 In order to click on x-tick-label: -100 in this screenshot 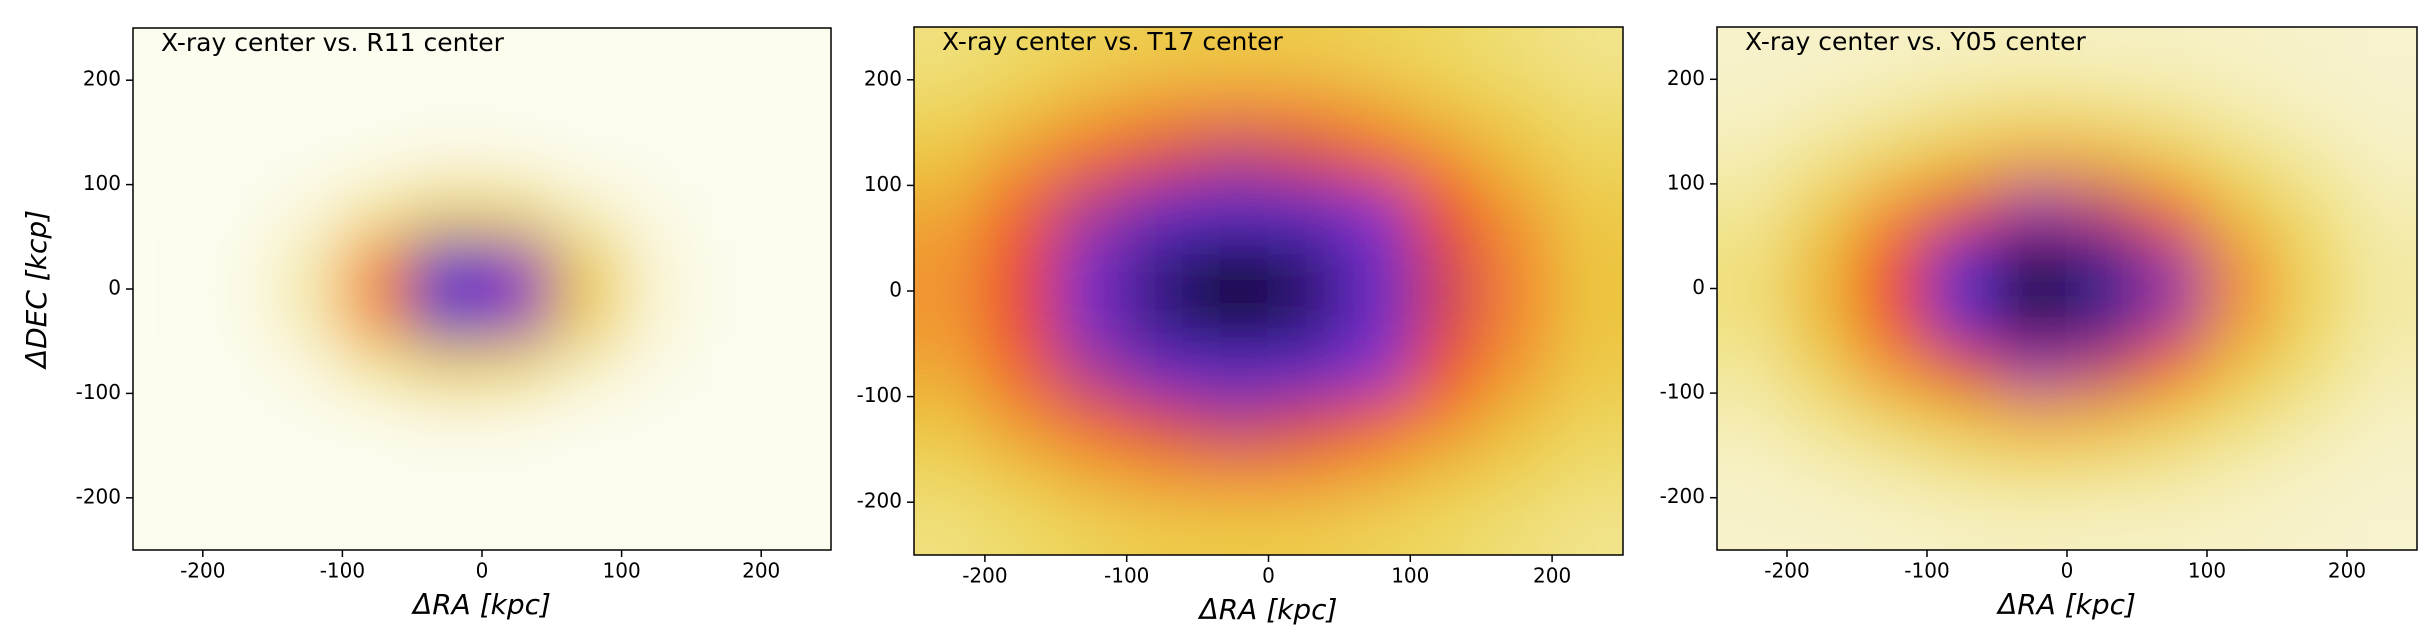, I will do `click(1126, 576)`.